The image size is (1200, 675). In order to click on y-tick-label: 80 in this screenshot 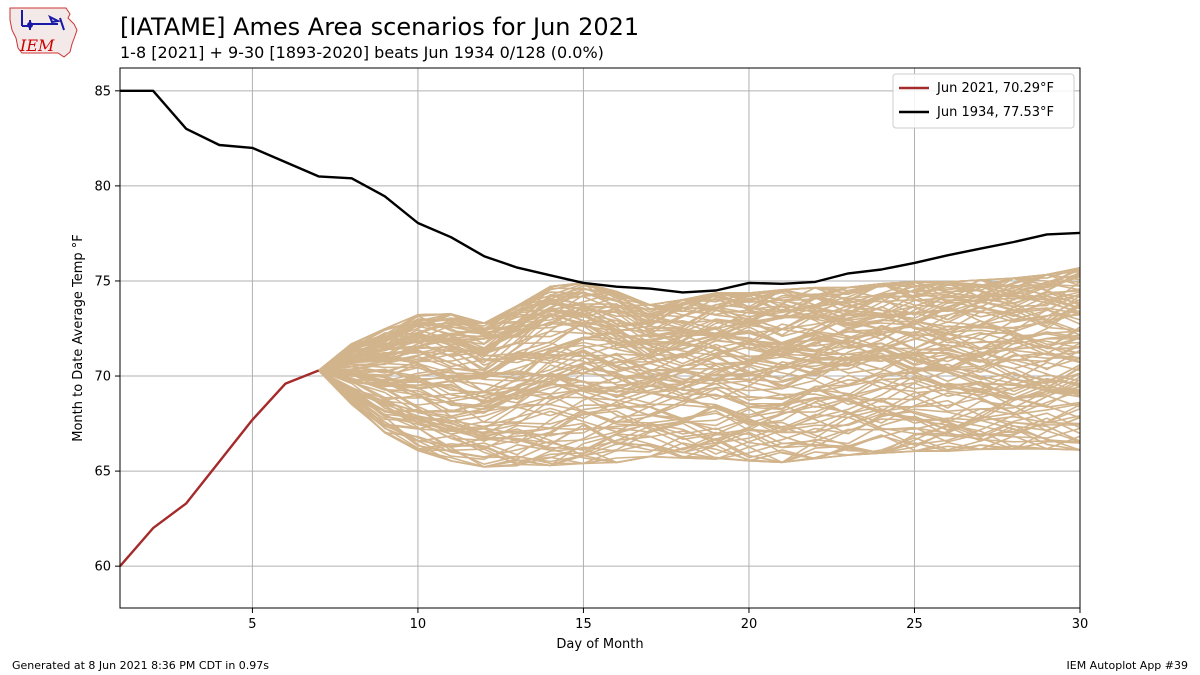, I will do `click(102, 186)`.